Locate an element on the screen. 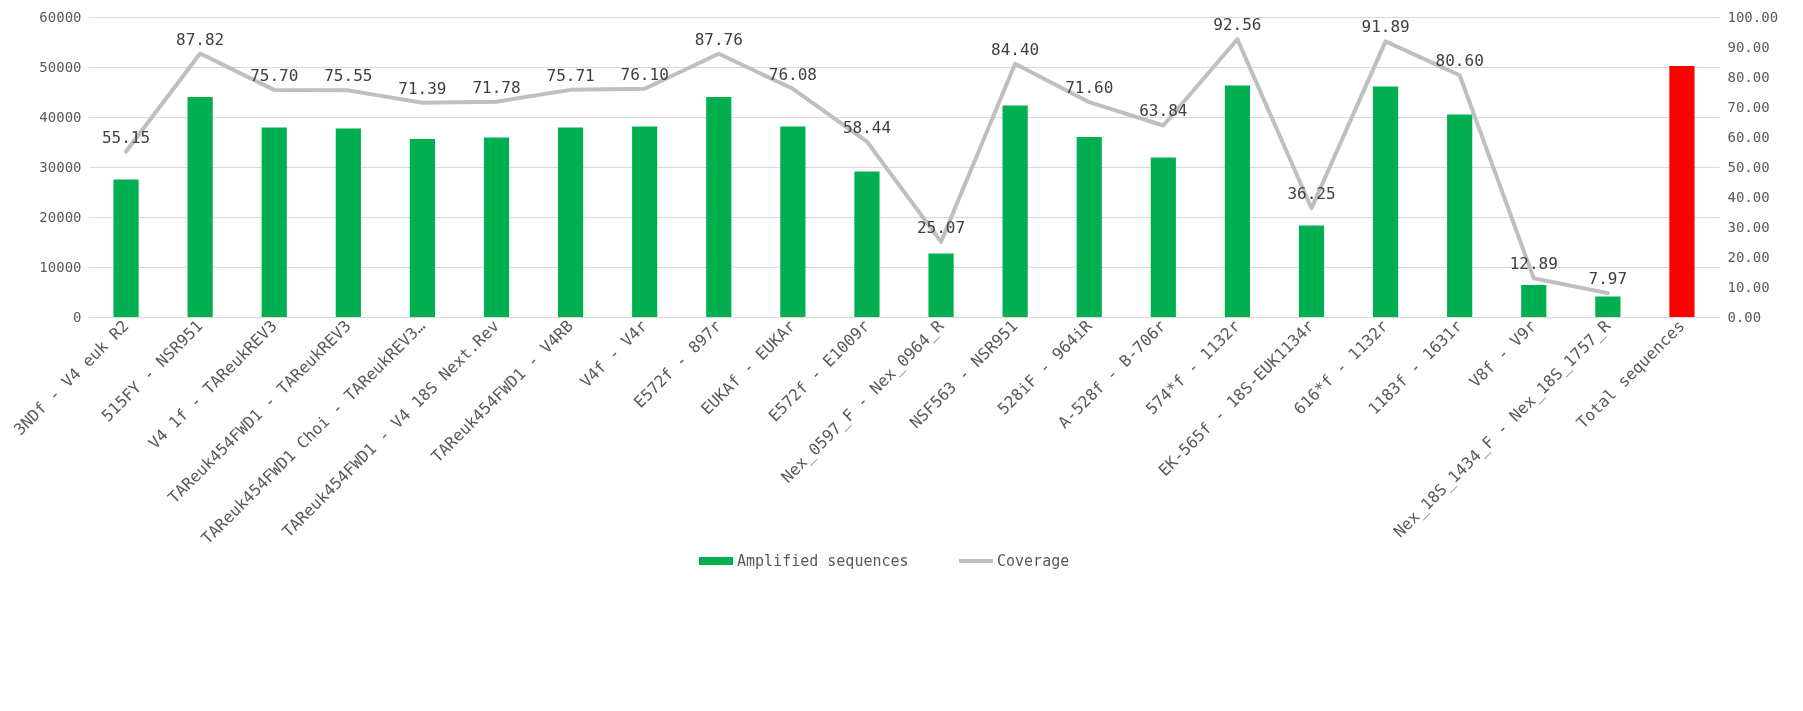 The width and height of the screenshot is (1803, 711). y-tick-label: 20000 is located at coordinates (60, 216).